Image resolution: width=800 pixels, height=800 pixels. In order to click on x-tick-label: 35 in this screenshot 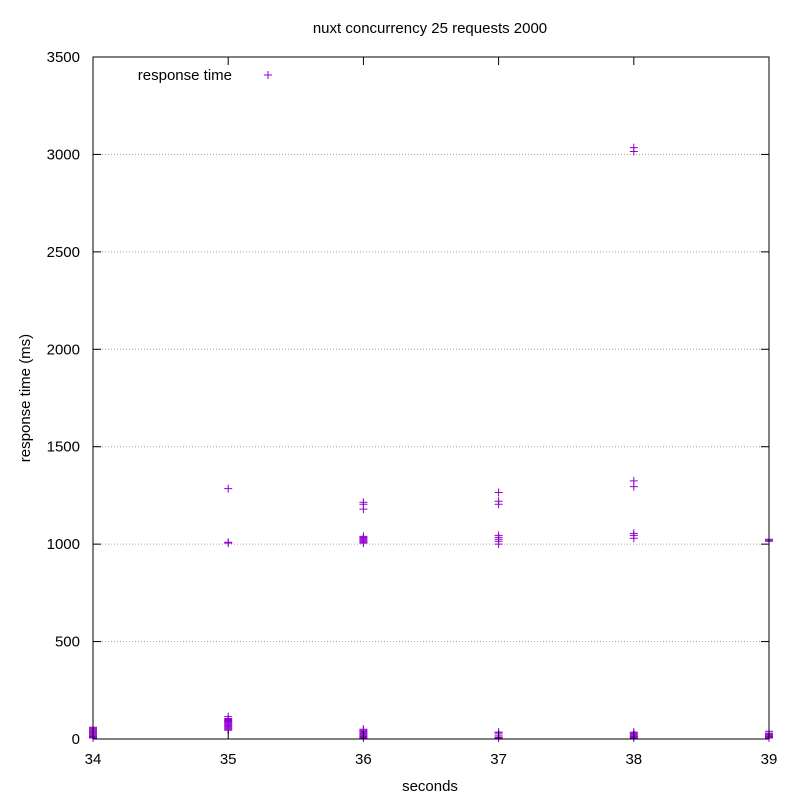, I will do `click(228, 759)`.